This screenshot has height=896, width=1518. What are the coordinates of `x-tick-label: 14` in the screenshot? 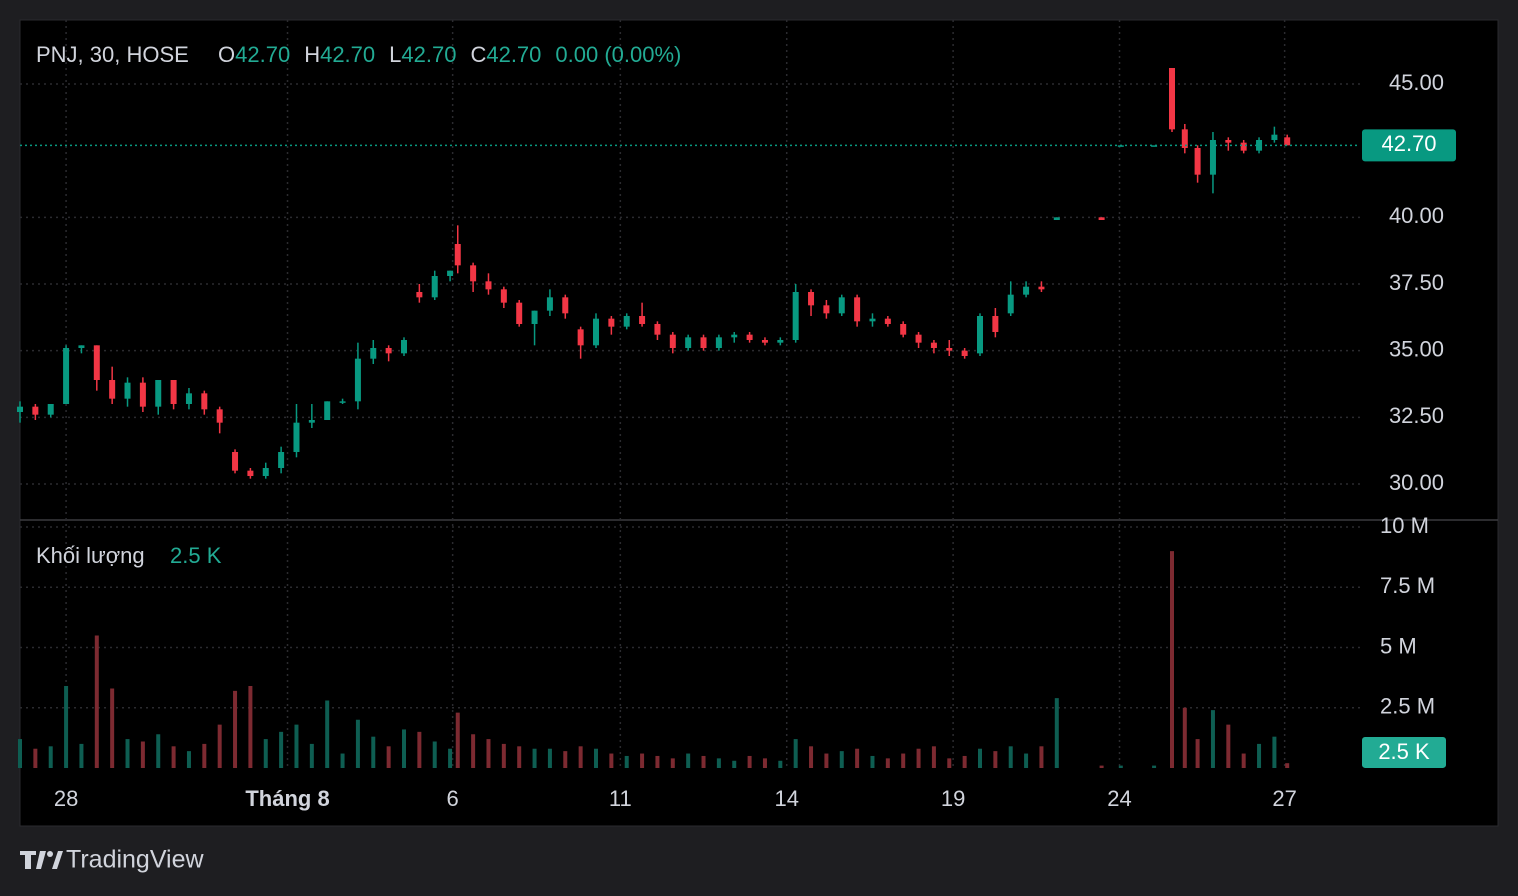 It's located at (786, 798).